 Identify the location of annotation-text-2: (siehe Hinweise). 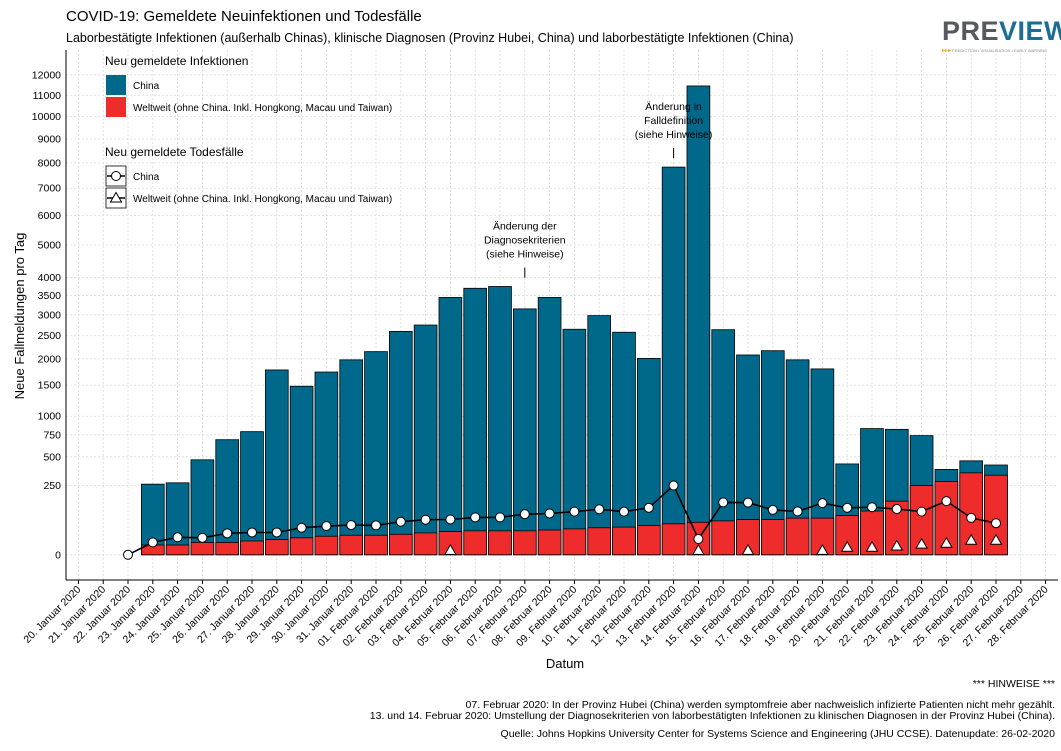
(674, 135).